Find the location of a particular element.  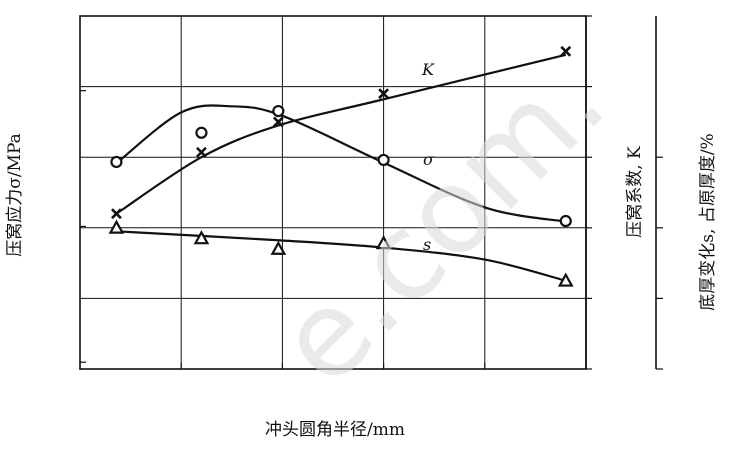

series-label-K: K is located at coordinates (428, 69).